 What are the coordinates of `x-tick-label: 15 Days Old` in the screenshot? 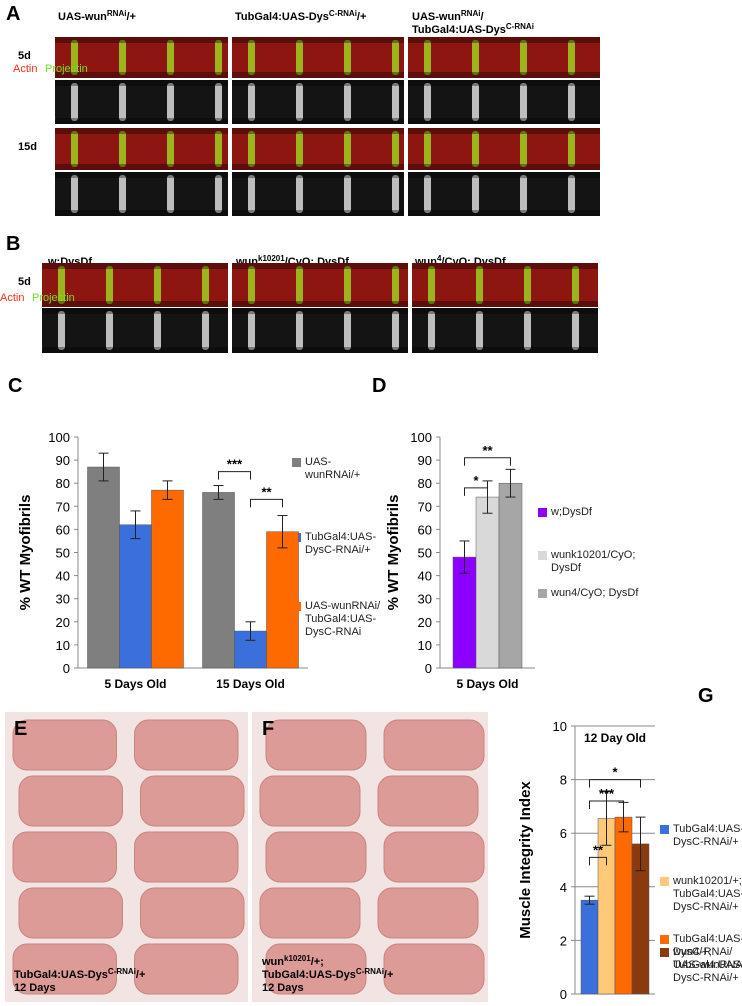 It's located at (250, 684).